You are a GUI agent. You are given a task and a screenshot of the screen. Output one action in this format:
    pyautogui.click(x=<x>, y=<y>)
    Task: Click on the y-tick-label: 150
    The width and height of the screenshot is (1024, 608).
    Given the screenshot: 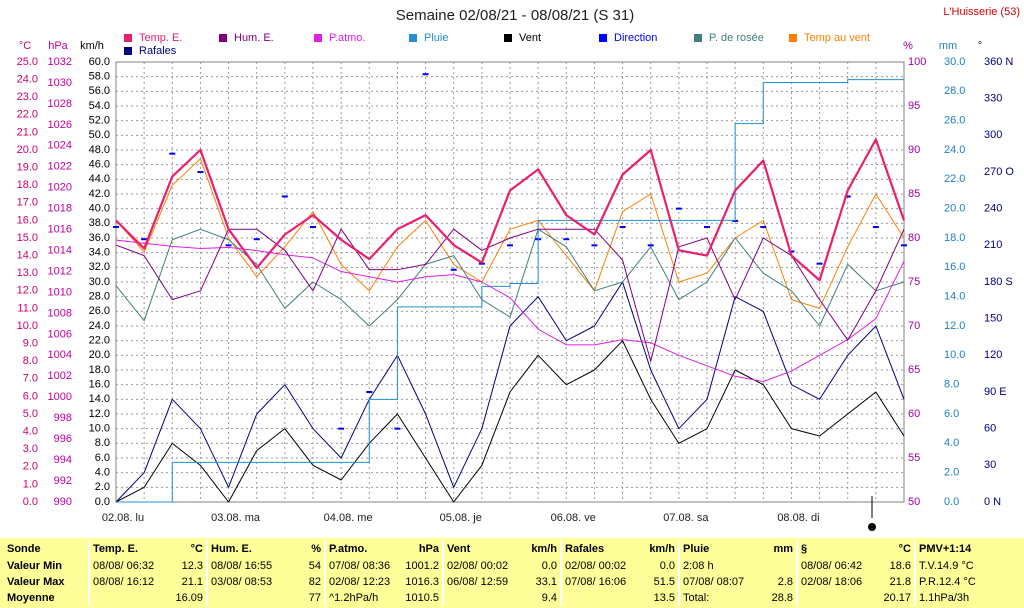 What is the action you would take?
    pyautogui.click(x=993, y=319)
    